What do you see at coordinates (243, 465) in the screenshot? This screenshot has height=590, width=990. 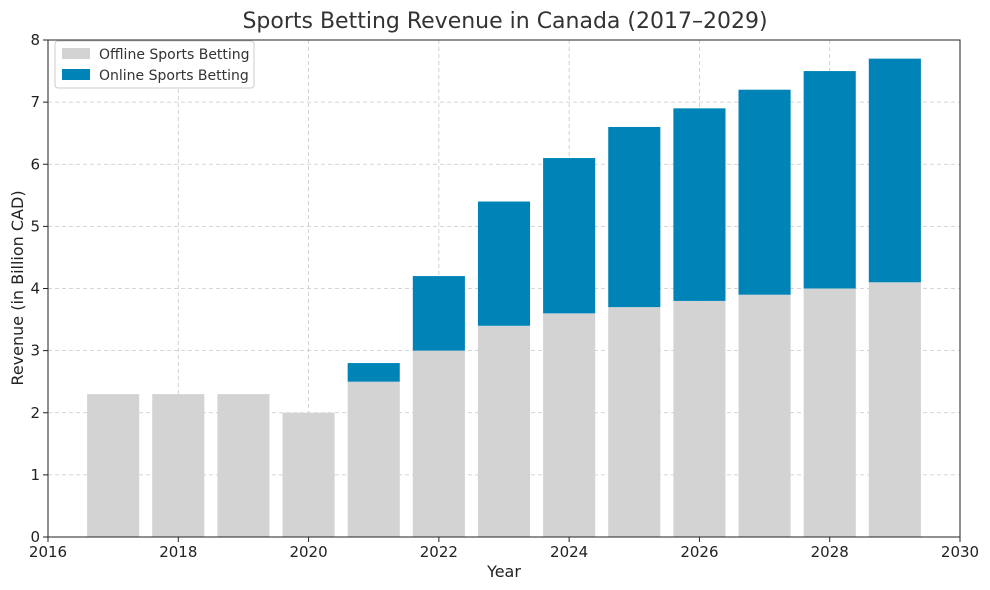 I see `bar-offline-2019` at bounding box center [243, 465].